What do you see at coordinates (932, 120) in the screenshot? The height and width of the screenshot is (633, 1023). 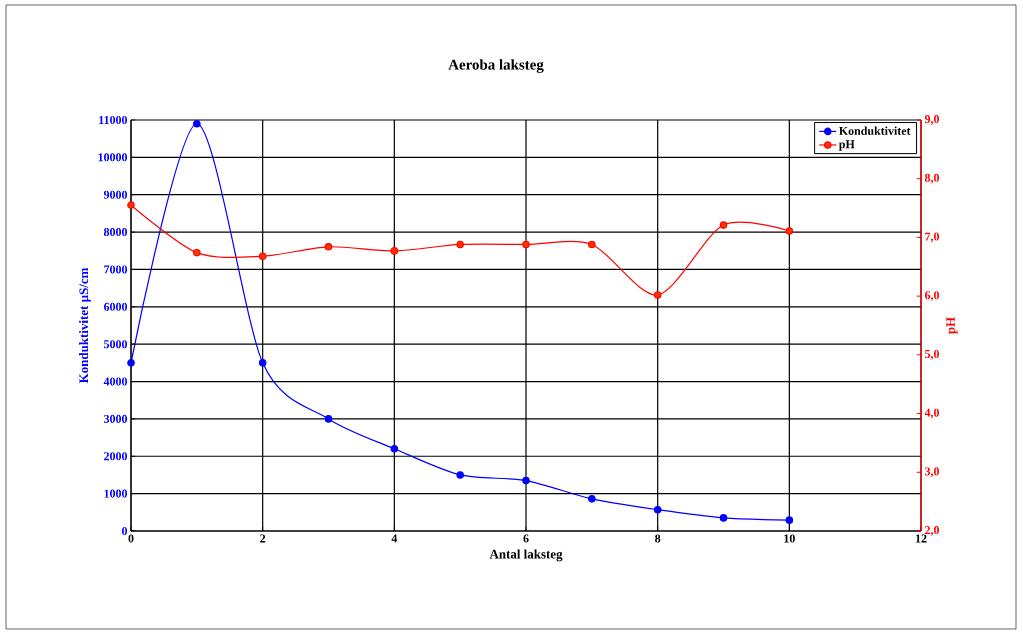 I see `y2-tick-label: 9,0` at bounding box center [932, 120].